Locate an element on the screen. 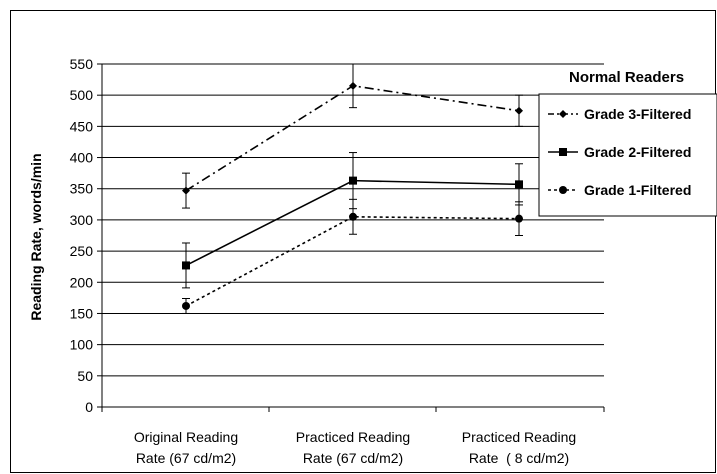 The width and height of the screenshot is (717, 474). y-tick-labels: 0 50 100 150 200 250 300 350 400 450 500 550 is located at coordinates (82, 235).